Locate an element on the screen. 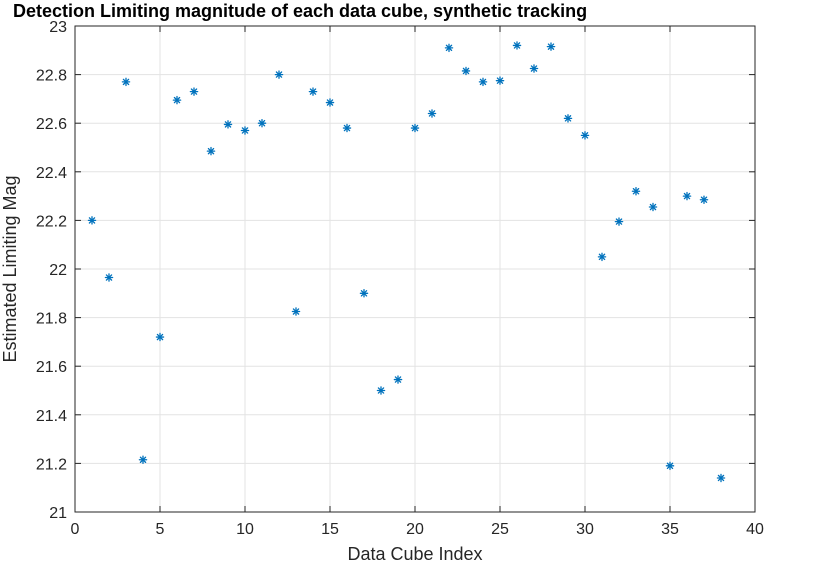 Image resolution: width=830 pixels, height=564 pixels. x-tick-label: 35 is located at coordinates (670, 529).